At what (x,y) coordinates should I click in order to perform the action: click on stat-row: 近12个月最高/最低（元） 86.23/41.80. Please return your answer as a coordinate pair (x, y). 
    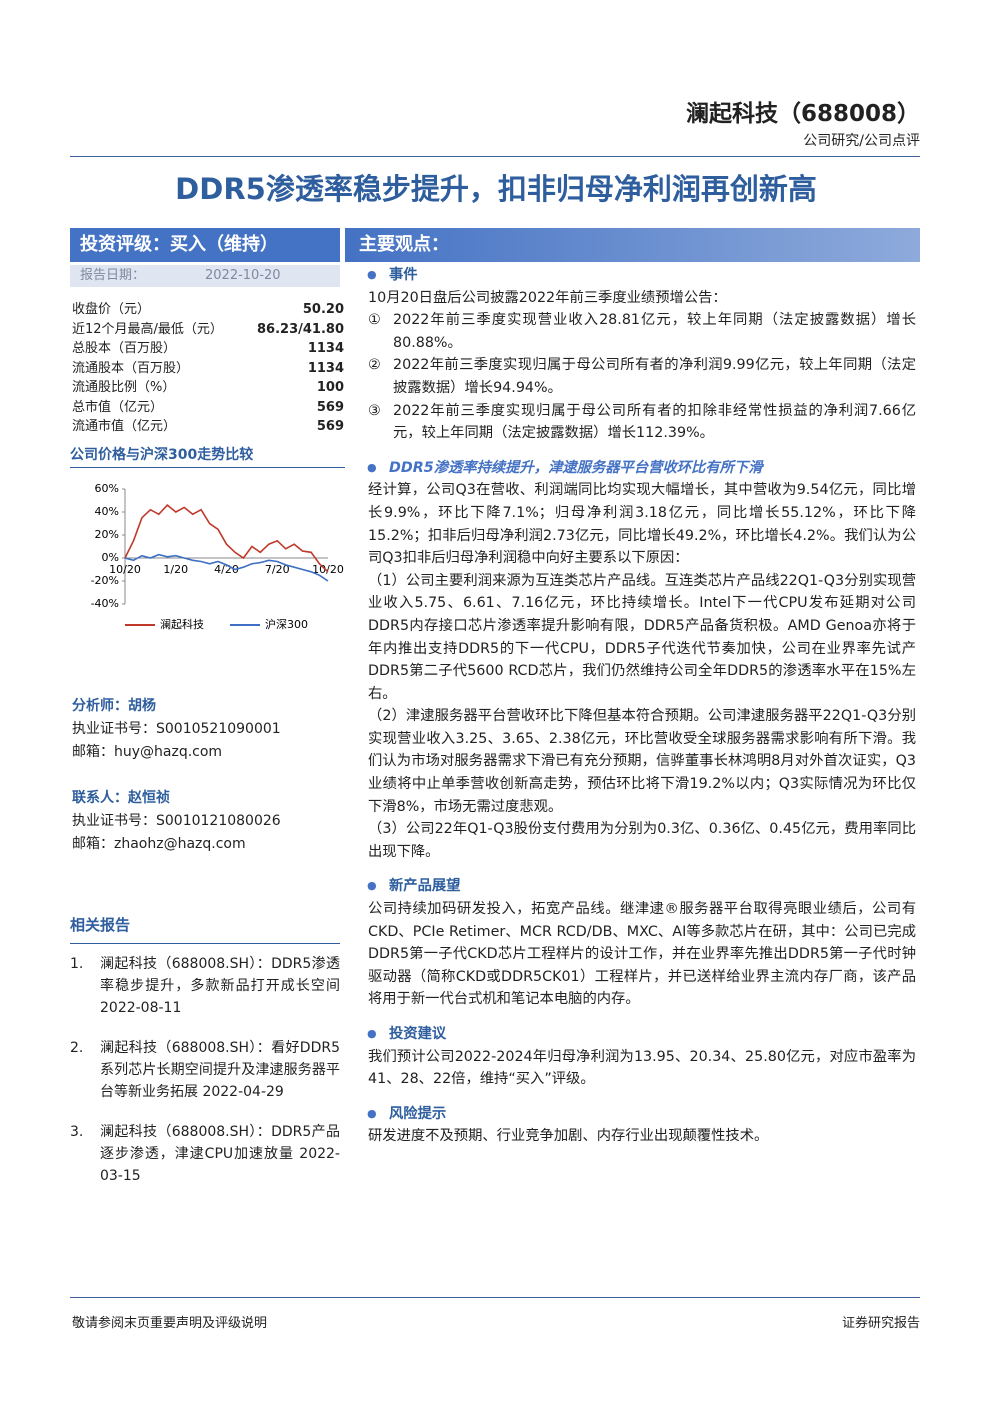
    Looking at the image, I should click on (208, 330).